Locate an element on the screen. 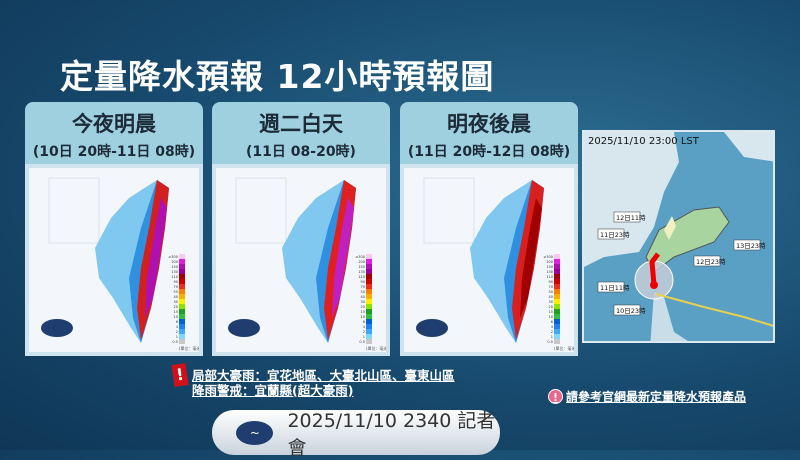  warning-icon: ! is located at coordinates (180, 375).